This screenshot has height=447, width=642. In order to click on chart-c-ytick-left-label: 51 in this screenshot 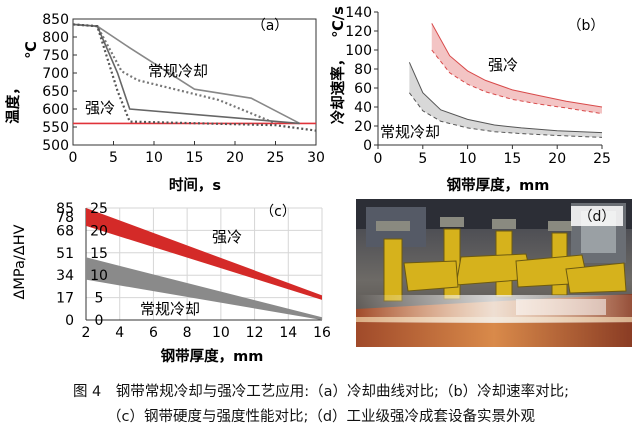, I will do `click(65, 254)`.